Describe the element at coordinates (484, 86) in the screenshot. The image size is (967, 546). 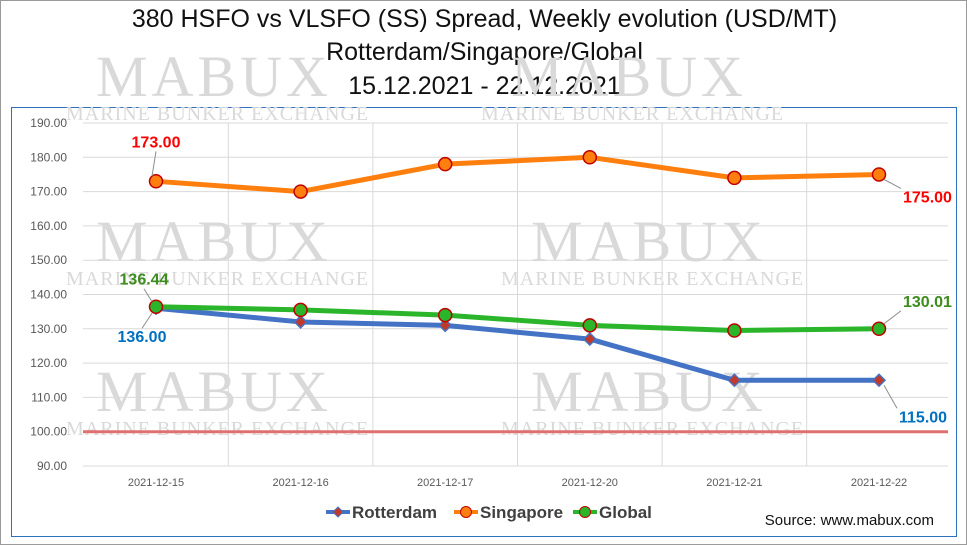
I see `chart-title-line-3: 15.12.2021 - 22.12.2021` at that location.